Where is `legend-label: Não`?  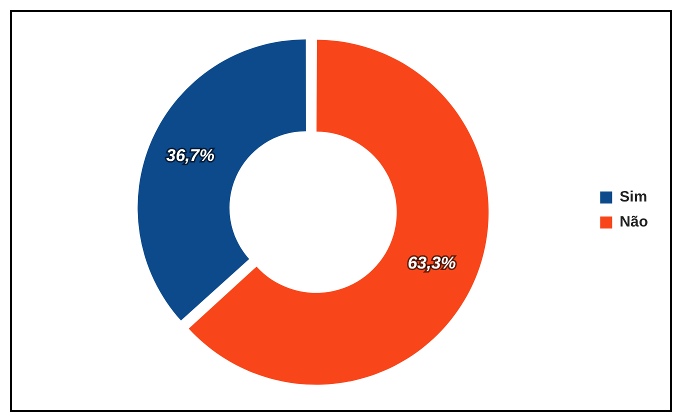 legend-label: Não is located at coordinates (634, 222).